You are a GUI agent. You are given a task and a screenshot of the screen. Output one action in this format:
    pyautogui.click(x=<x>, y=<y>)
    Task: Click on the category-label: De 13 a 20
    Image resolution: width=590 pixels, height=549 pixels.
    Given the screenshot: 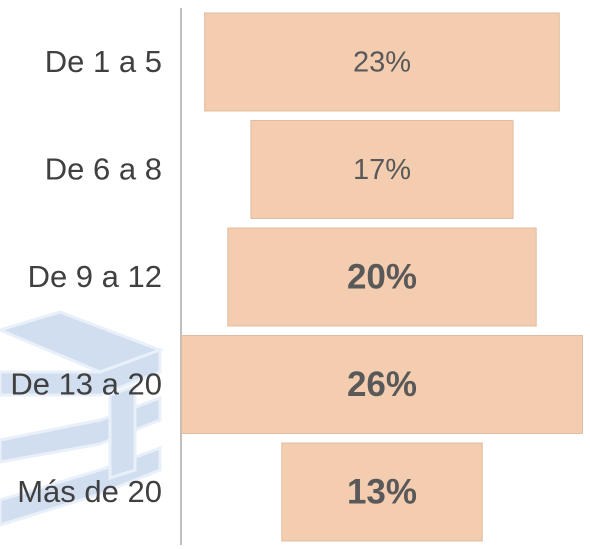 What is the action you would take?
    pyautogui.click(x=86, y=384)
    